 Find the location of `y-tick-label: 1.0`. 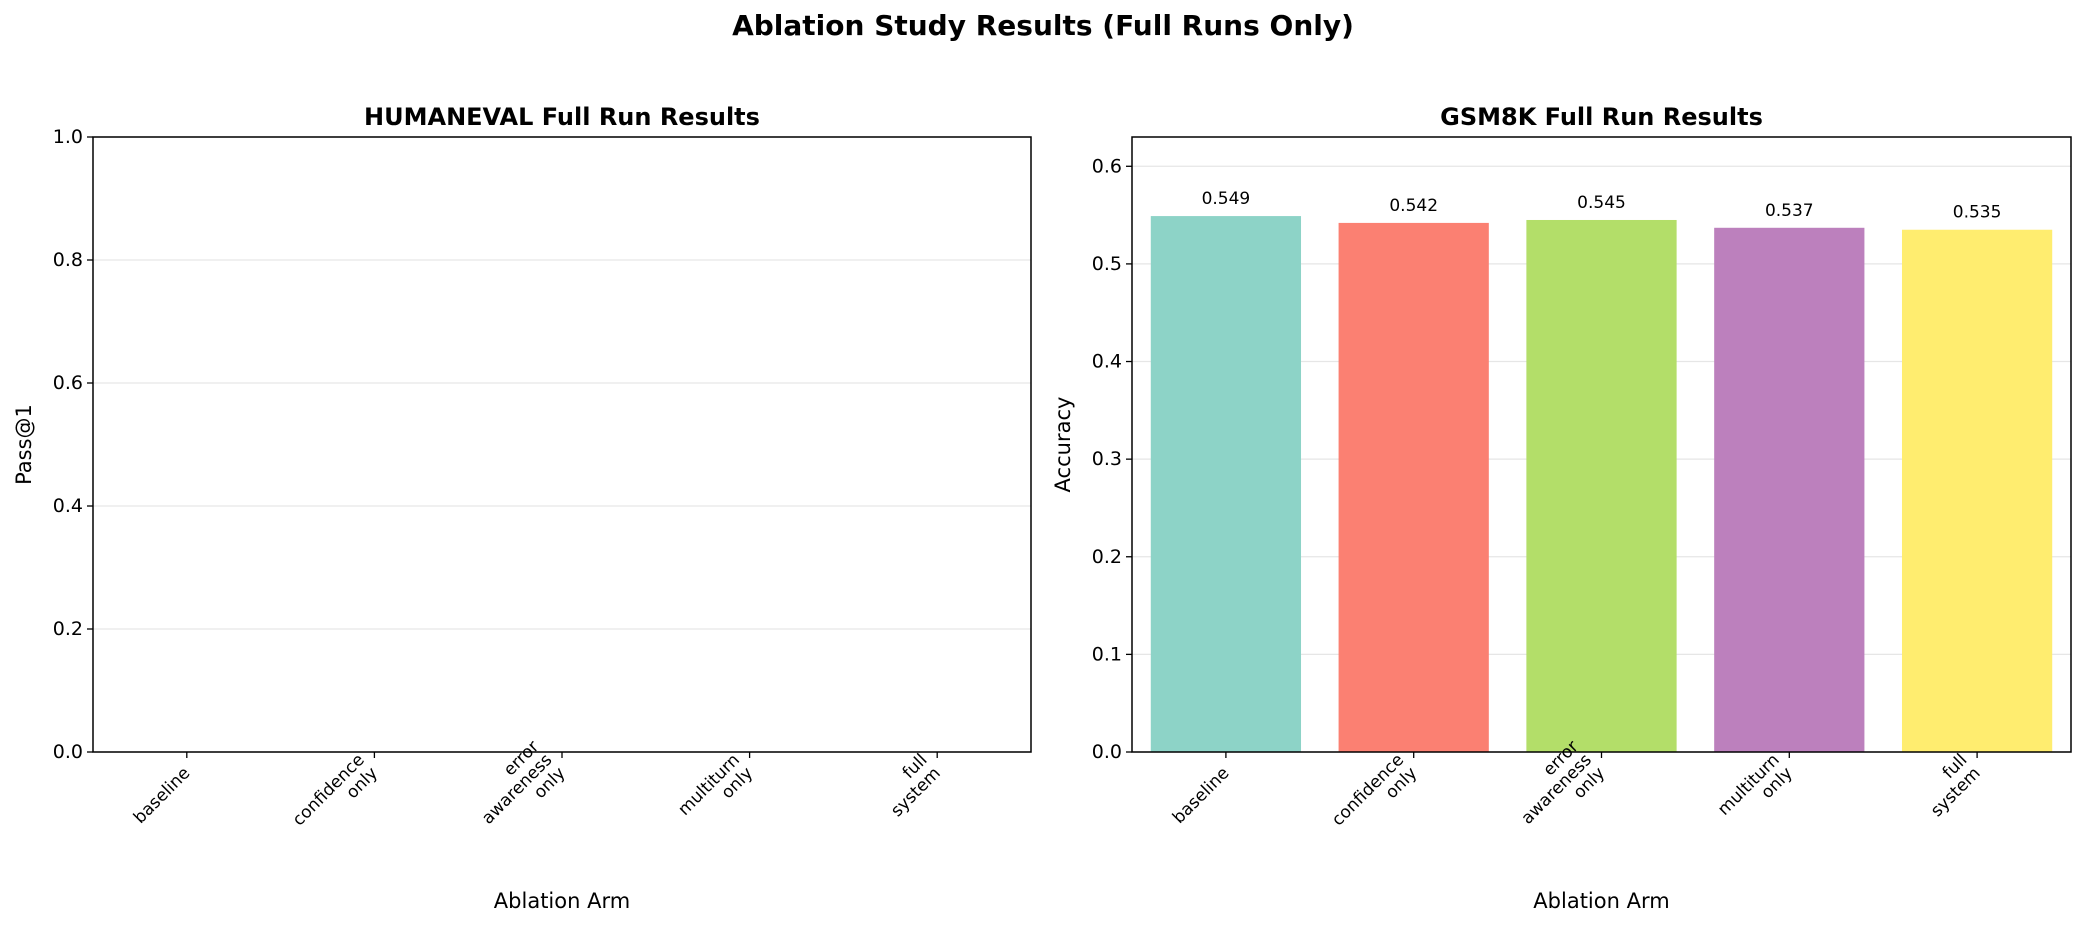

y-tick-label: 1.0 is located at coordinates (68, 137).